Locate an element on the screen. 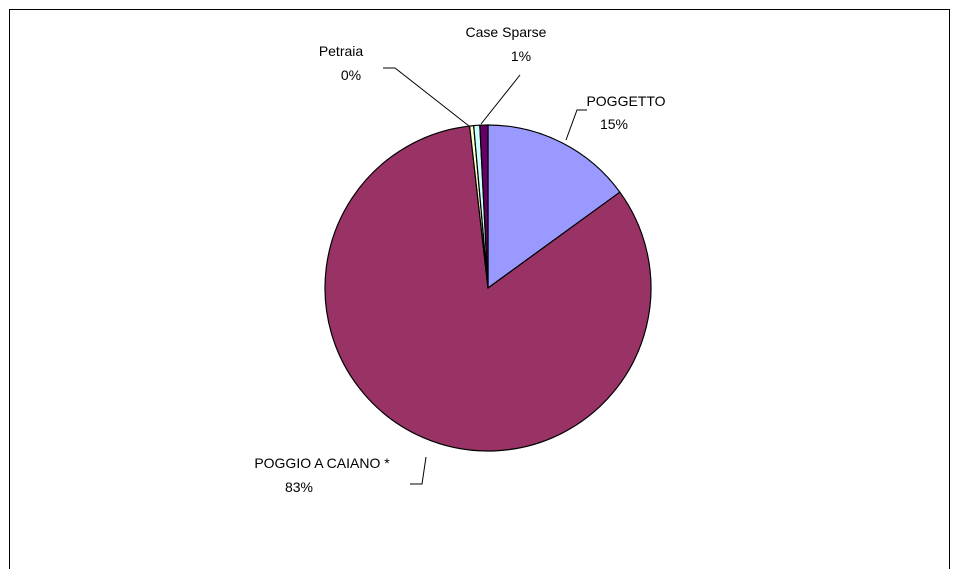  leader-case-sparse is located at coordinates (500, 99).